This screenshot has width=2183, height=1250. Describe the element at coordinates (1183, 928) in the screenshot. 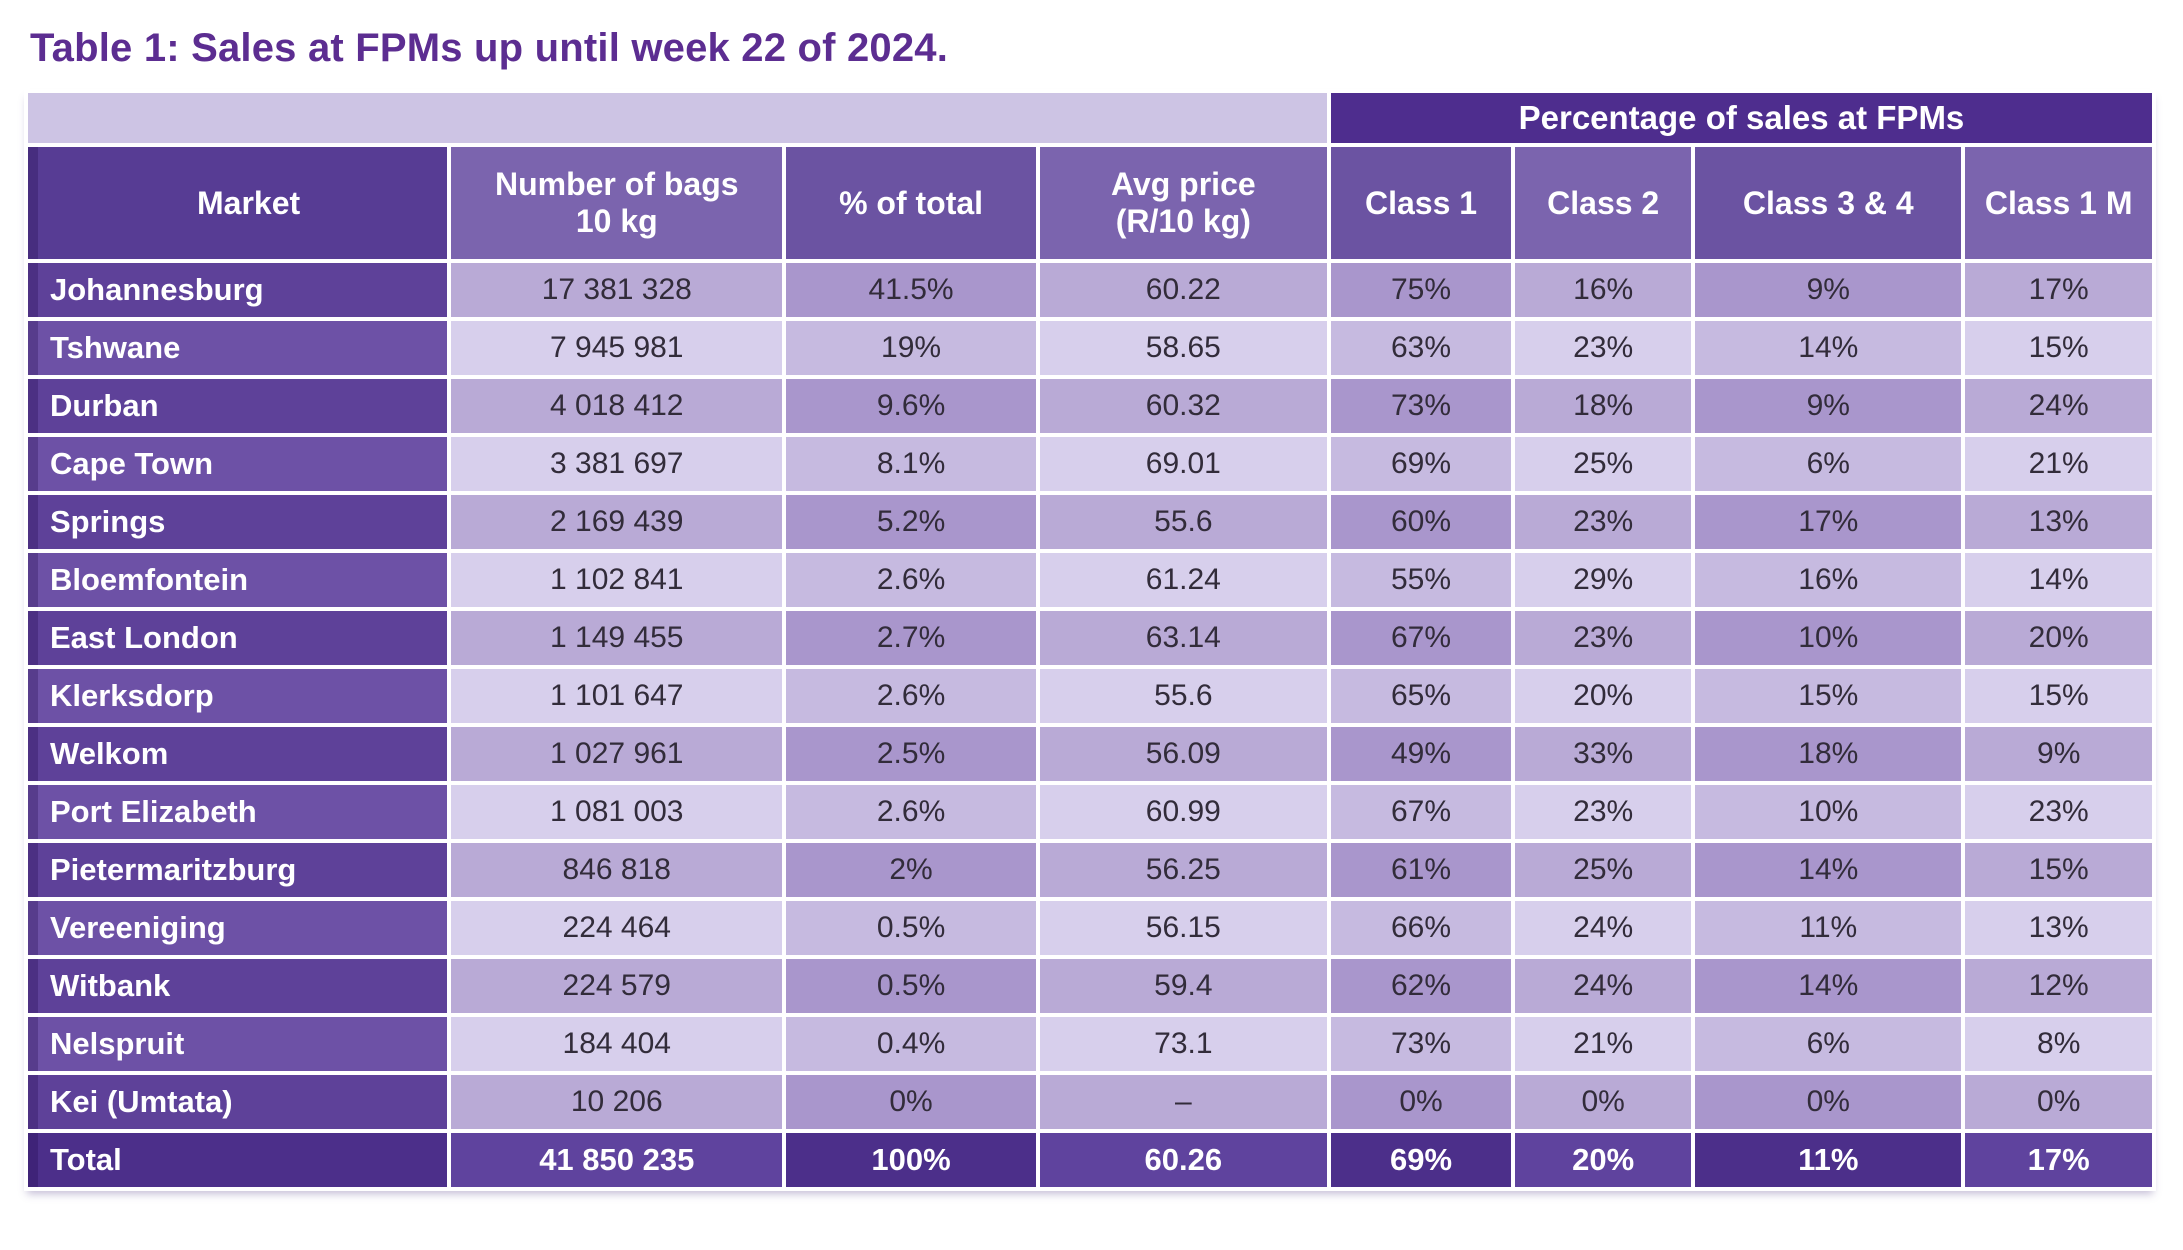

I see `avg-price-cell: 56.15` at that location.